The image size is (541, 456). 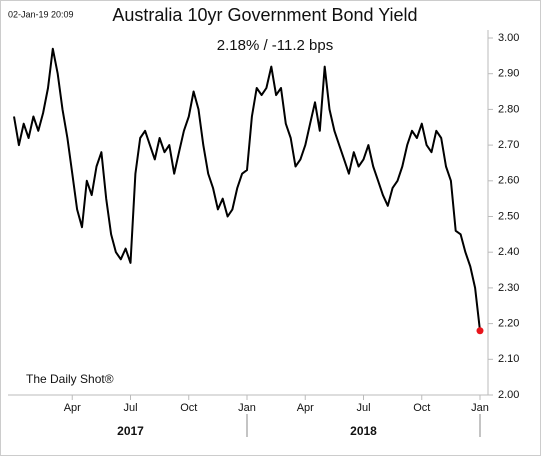 What do you see at coordinates (480, 331) in the screenshot?
I see `last-point` at bounding box center [480, 331].